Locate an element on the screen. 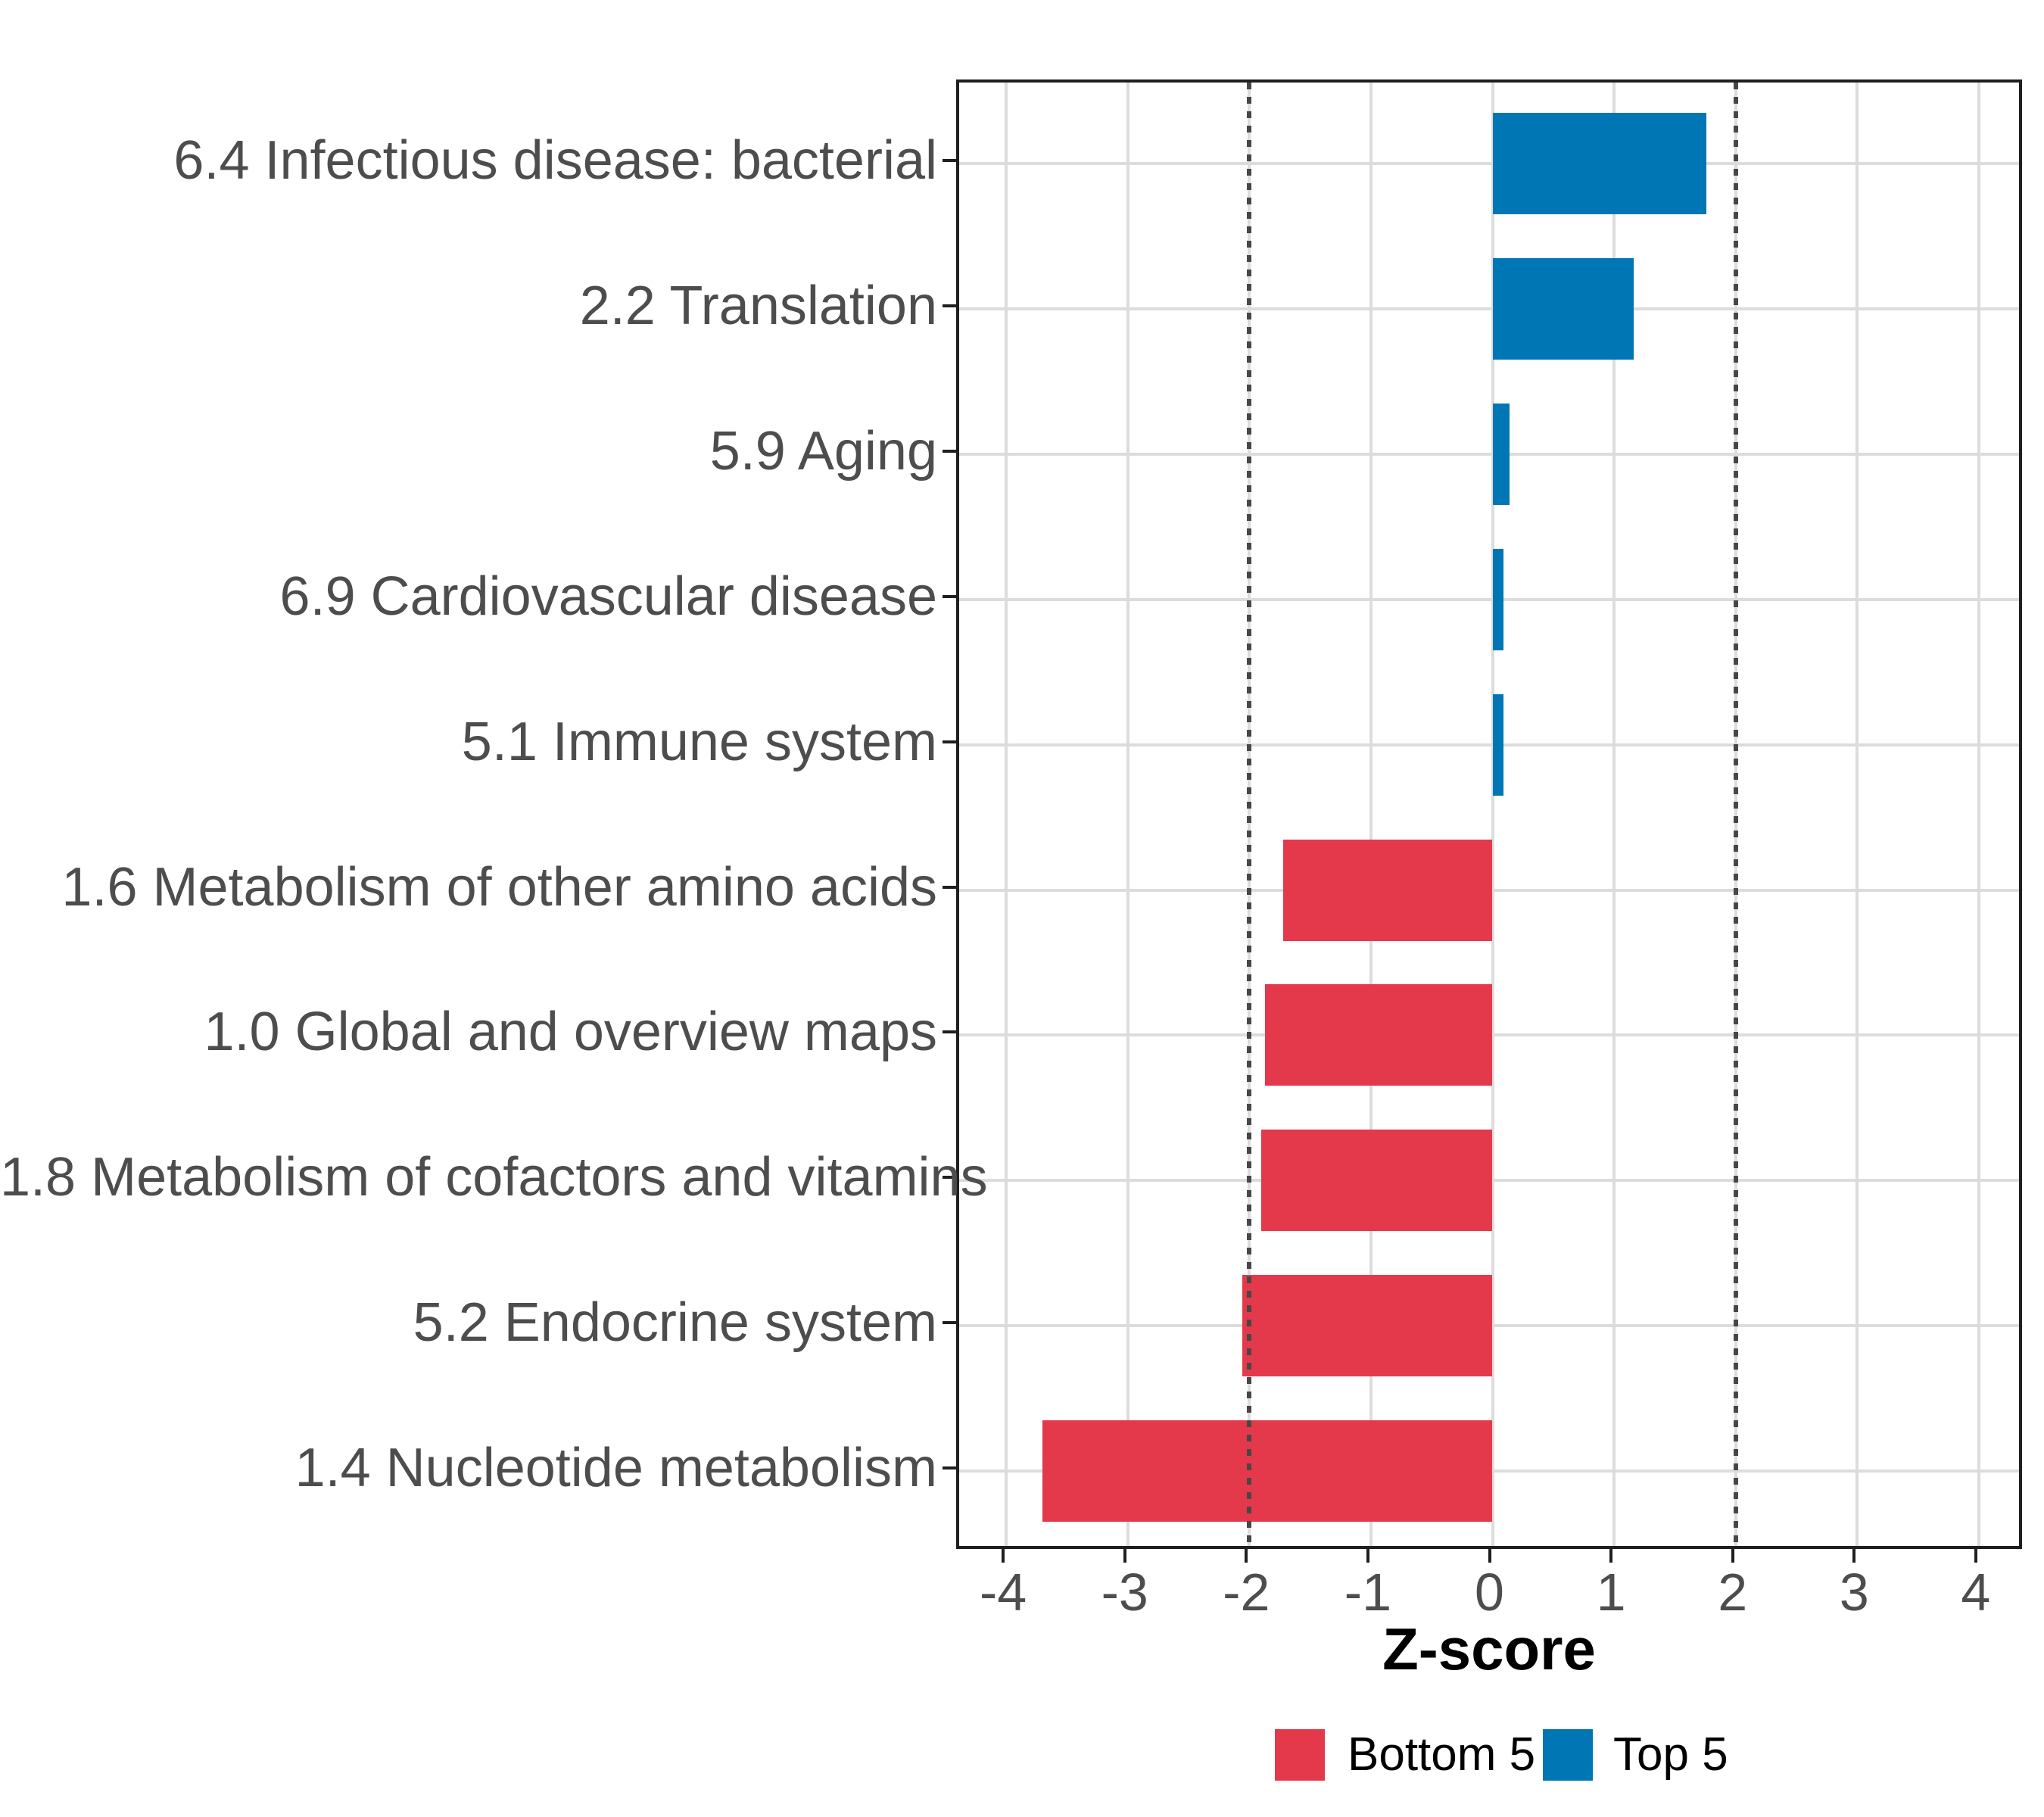 The height and width of the screenshot is (1817, 2044). y-category-label: 5.2 Endocrine system is located at coordinates (675, 1323).